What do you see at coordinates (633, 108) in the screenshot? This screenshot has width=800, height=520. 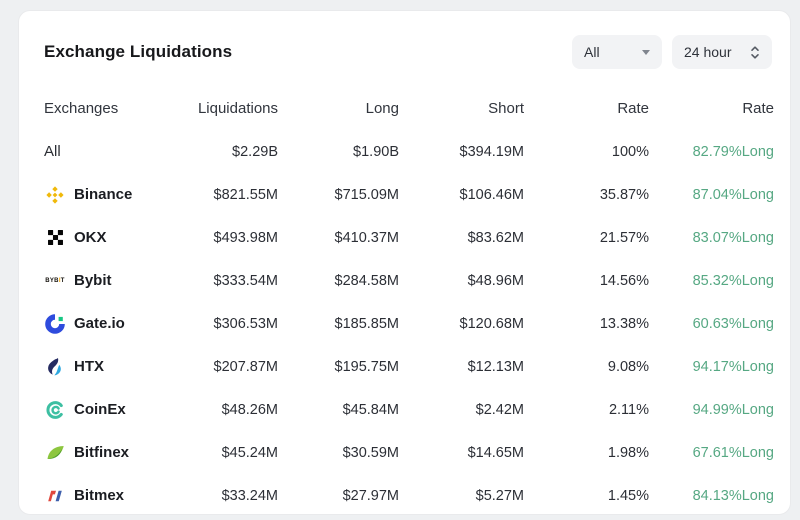 I see `column-header-rate: Rate` at bounding box center [633, 108].